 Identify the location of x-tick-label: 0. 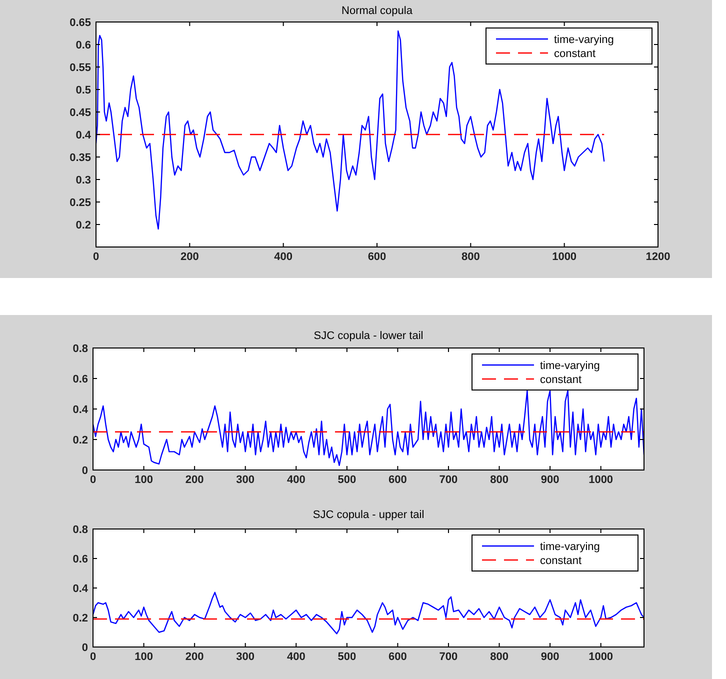
(96, 257).